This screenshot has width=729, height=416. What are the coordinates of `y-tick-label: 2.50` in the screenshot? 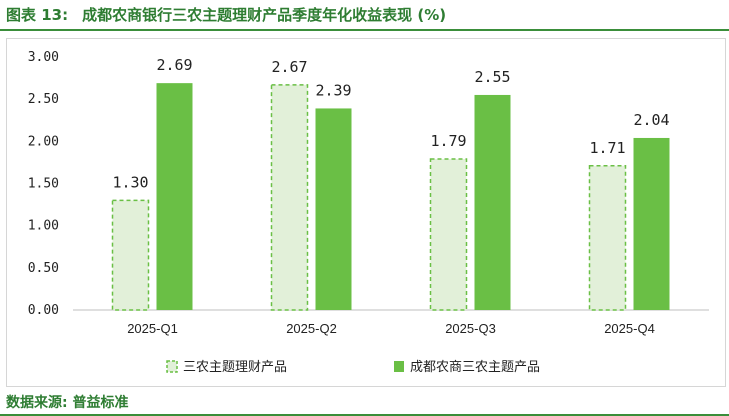 It's located at (43, 99).